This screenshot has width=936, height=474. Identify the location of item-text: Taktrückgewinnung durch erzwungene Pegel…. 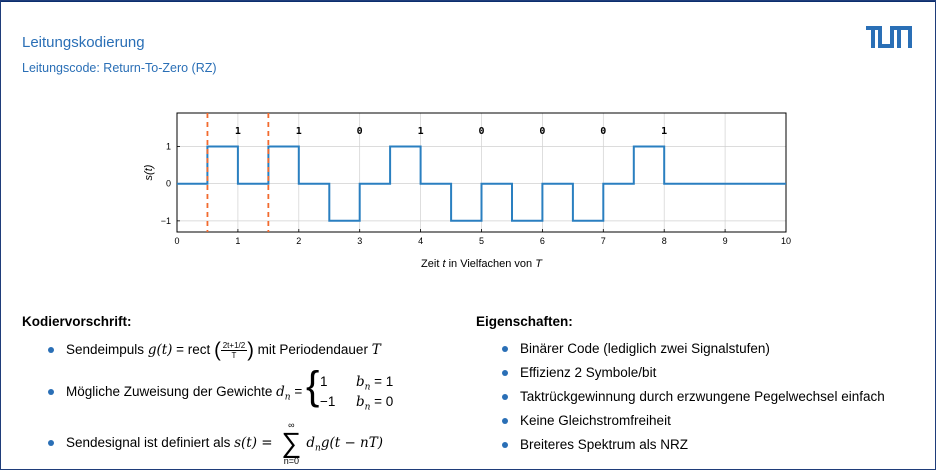
(702, 396).